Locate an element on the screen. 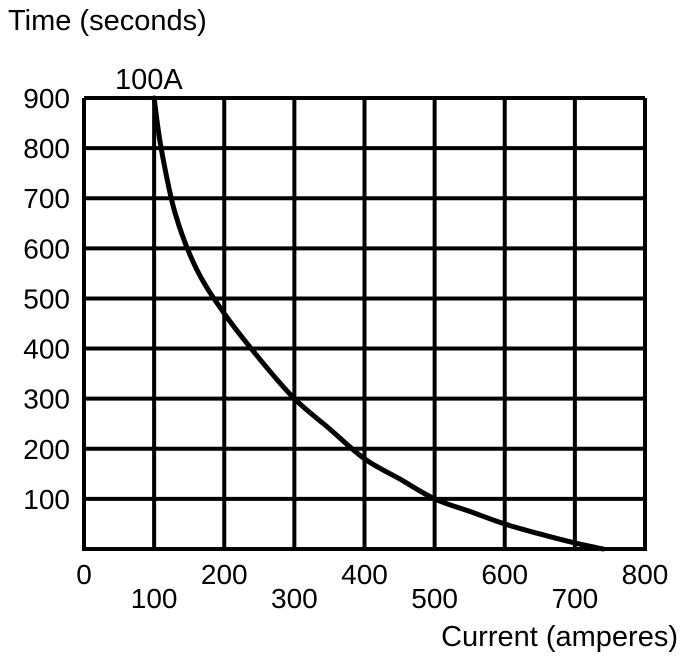 This screenshot has height=659, width=686. y-tick-label: 200 is located at coordinates (46, 449).